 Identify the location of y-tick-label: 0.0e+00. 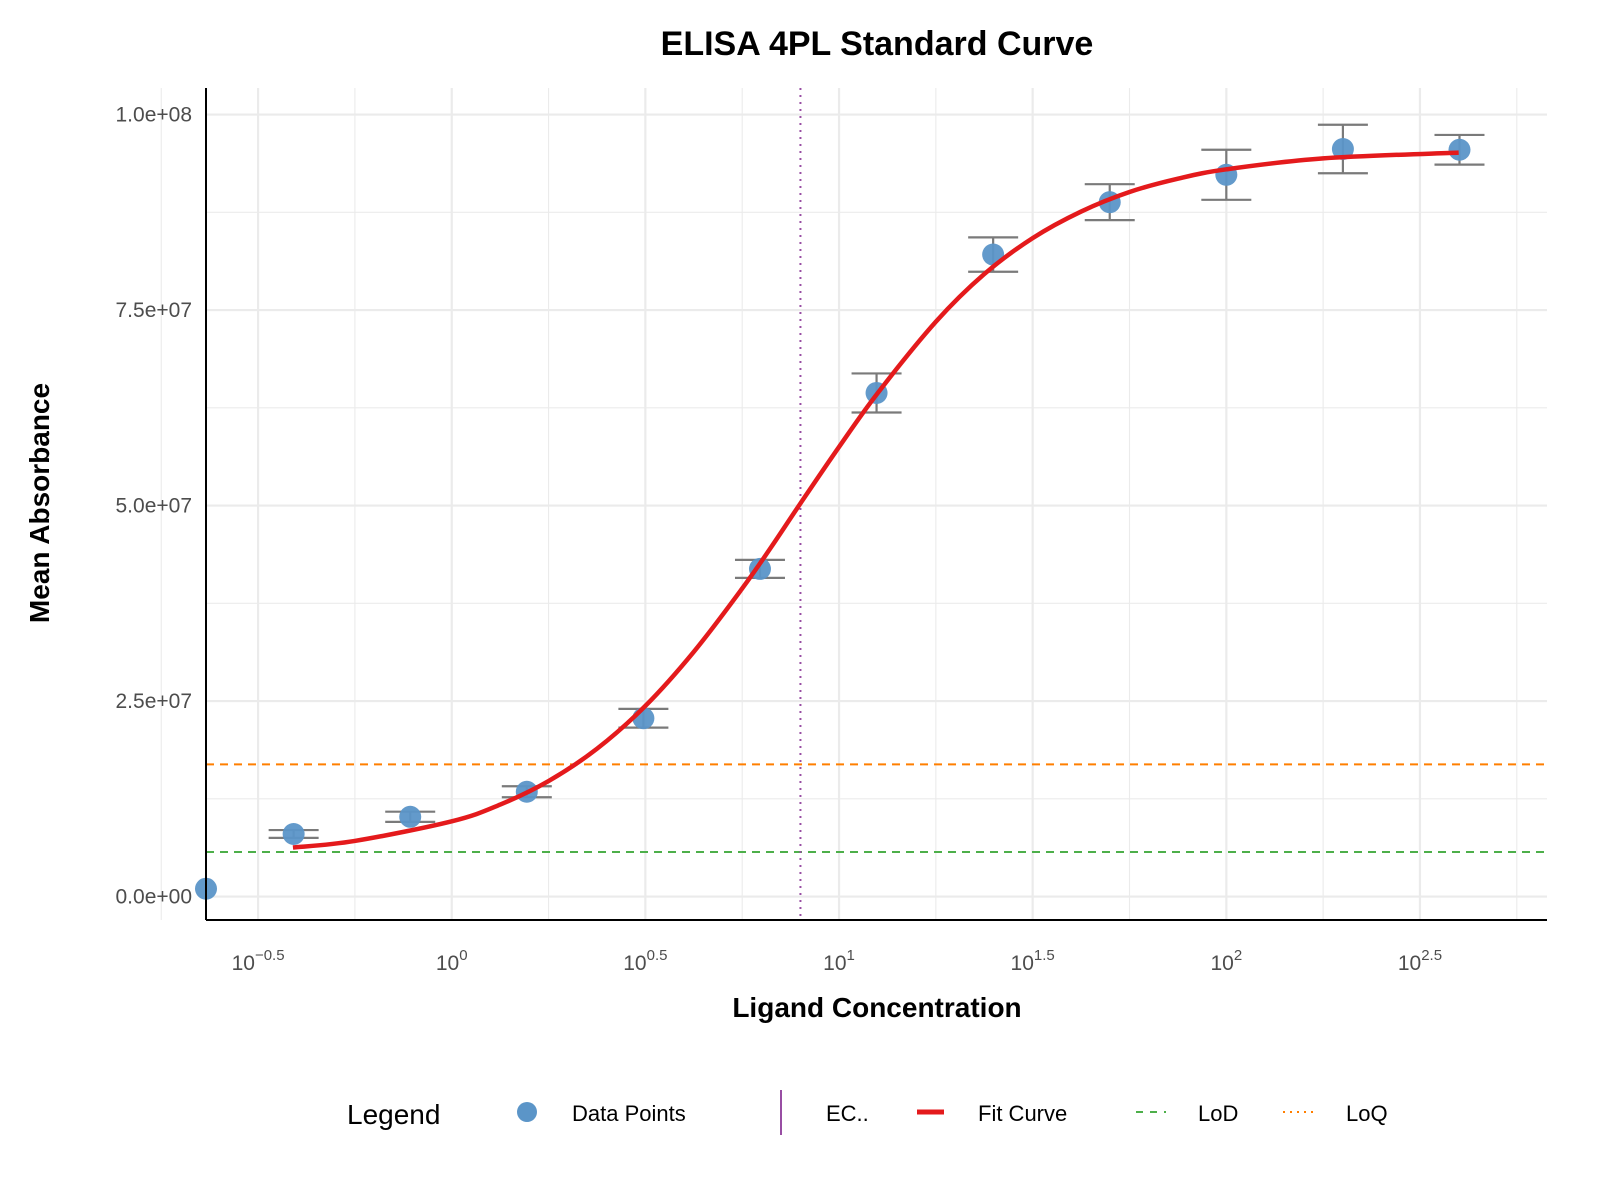
(154, 897).